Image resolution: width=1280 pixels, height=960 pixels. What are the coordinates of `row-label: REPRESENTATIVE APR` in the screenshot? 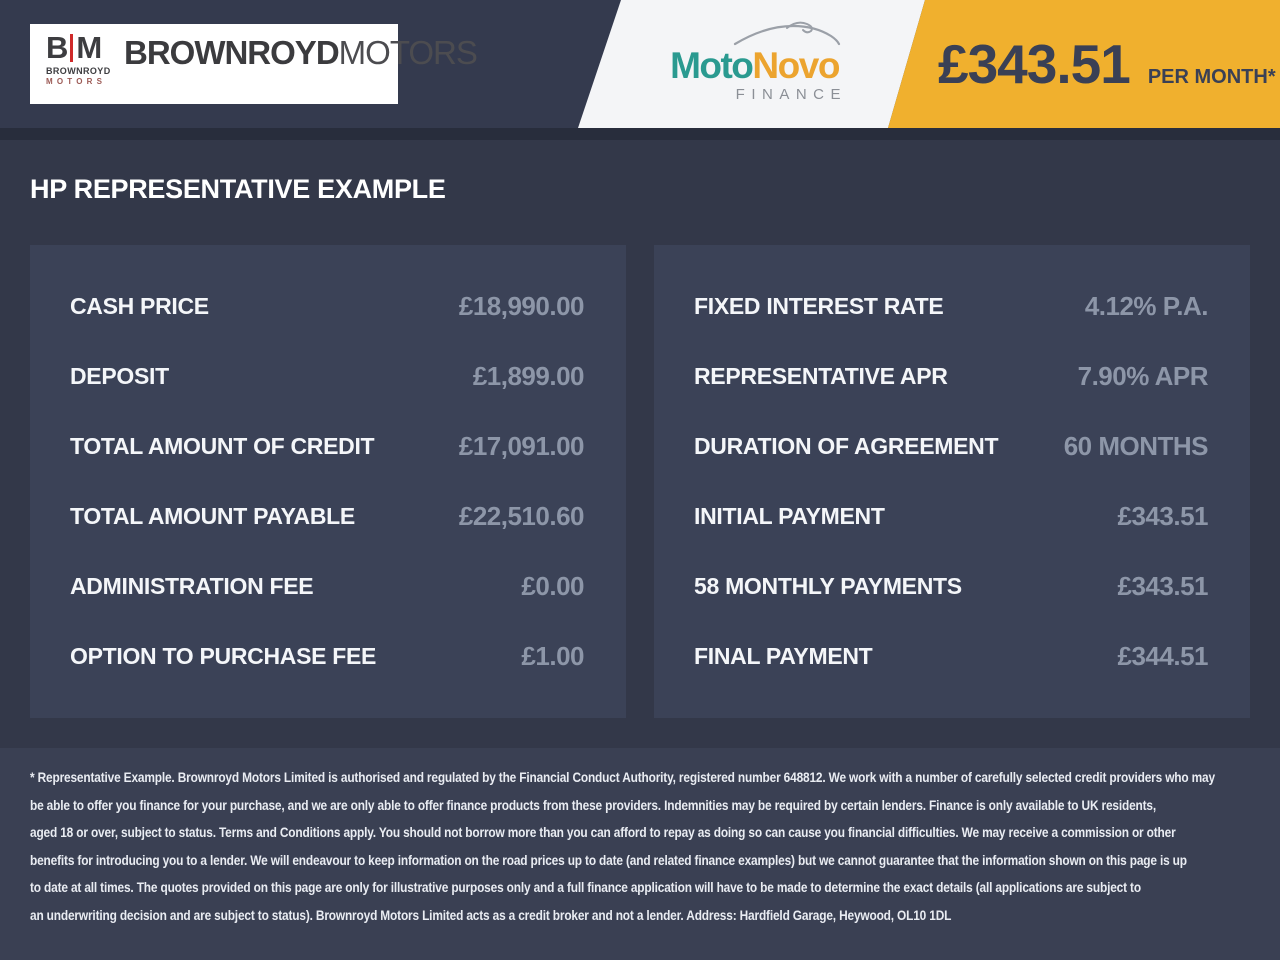 It's located at (821, 376).